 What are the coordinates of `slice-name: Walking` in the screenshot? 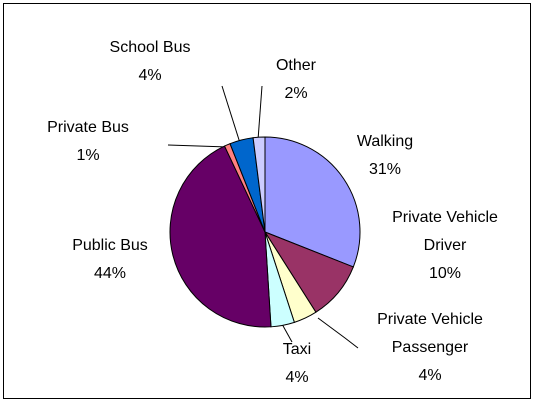 It's located at (385, 141).